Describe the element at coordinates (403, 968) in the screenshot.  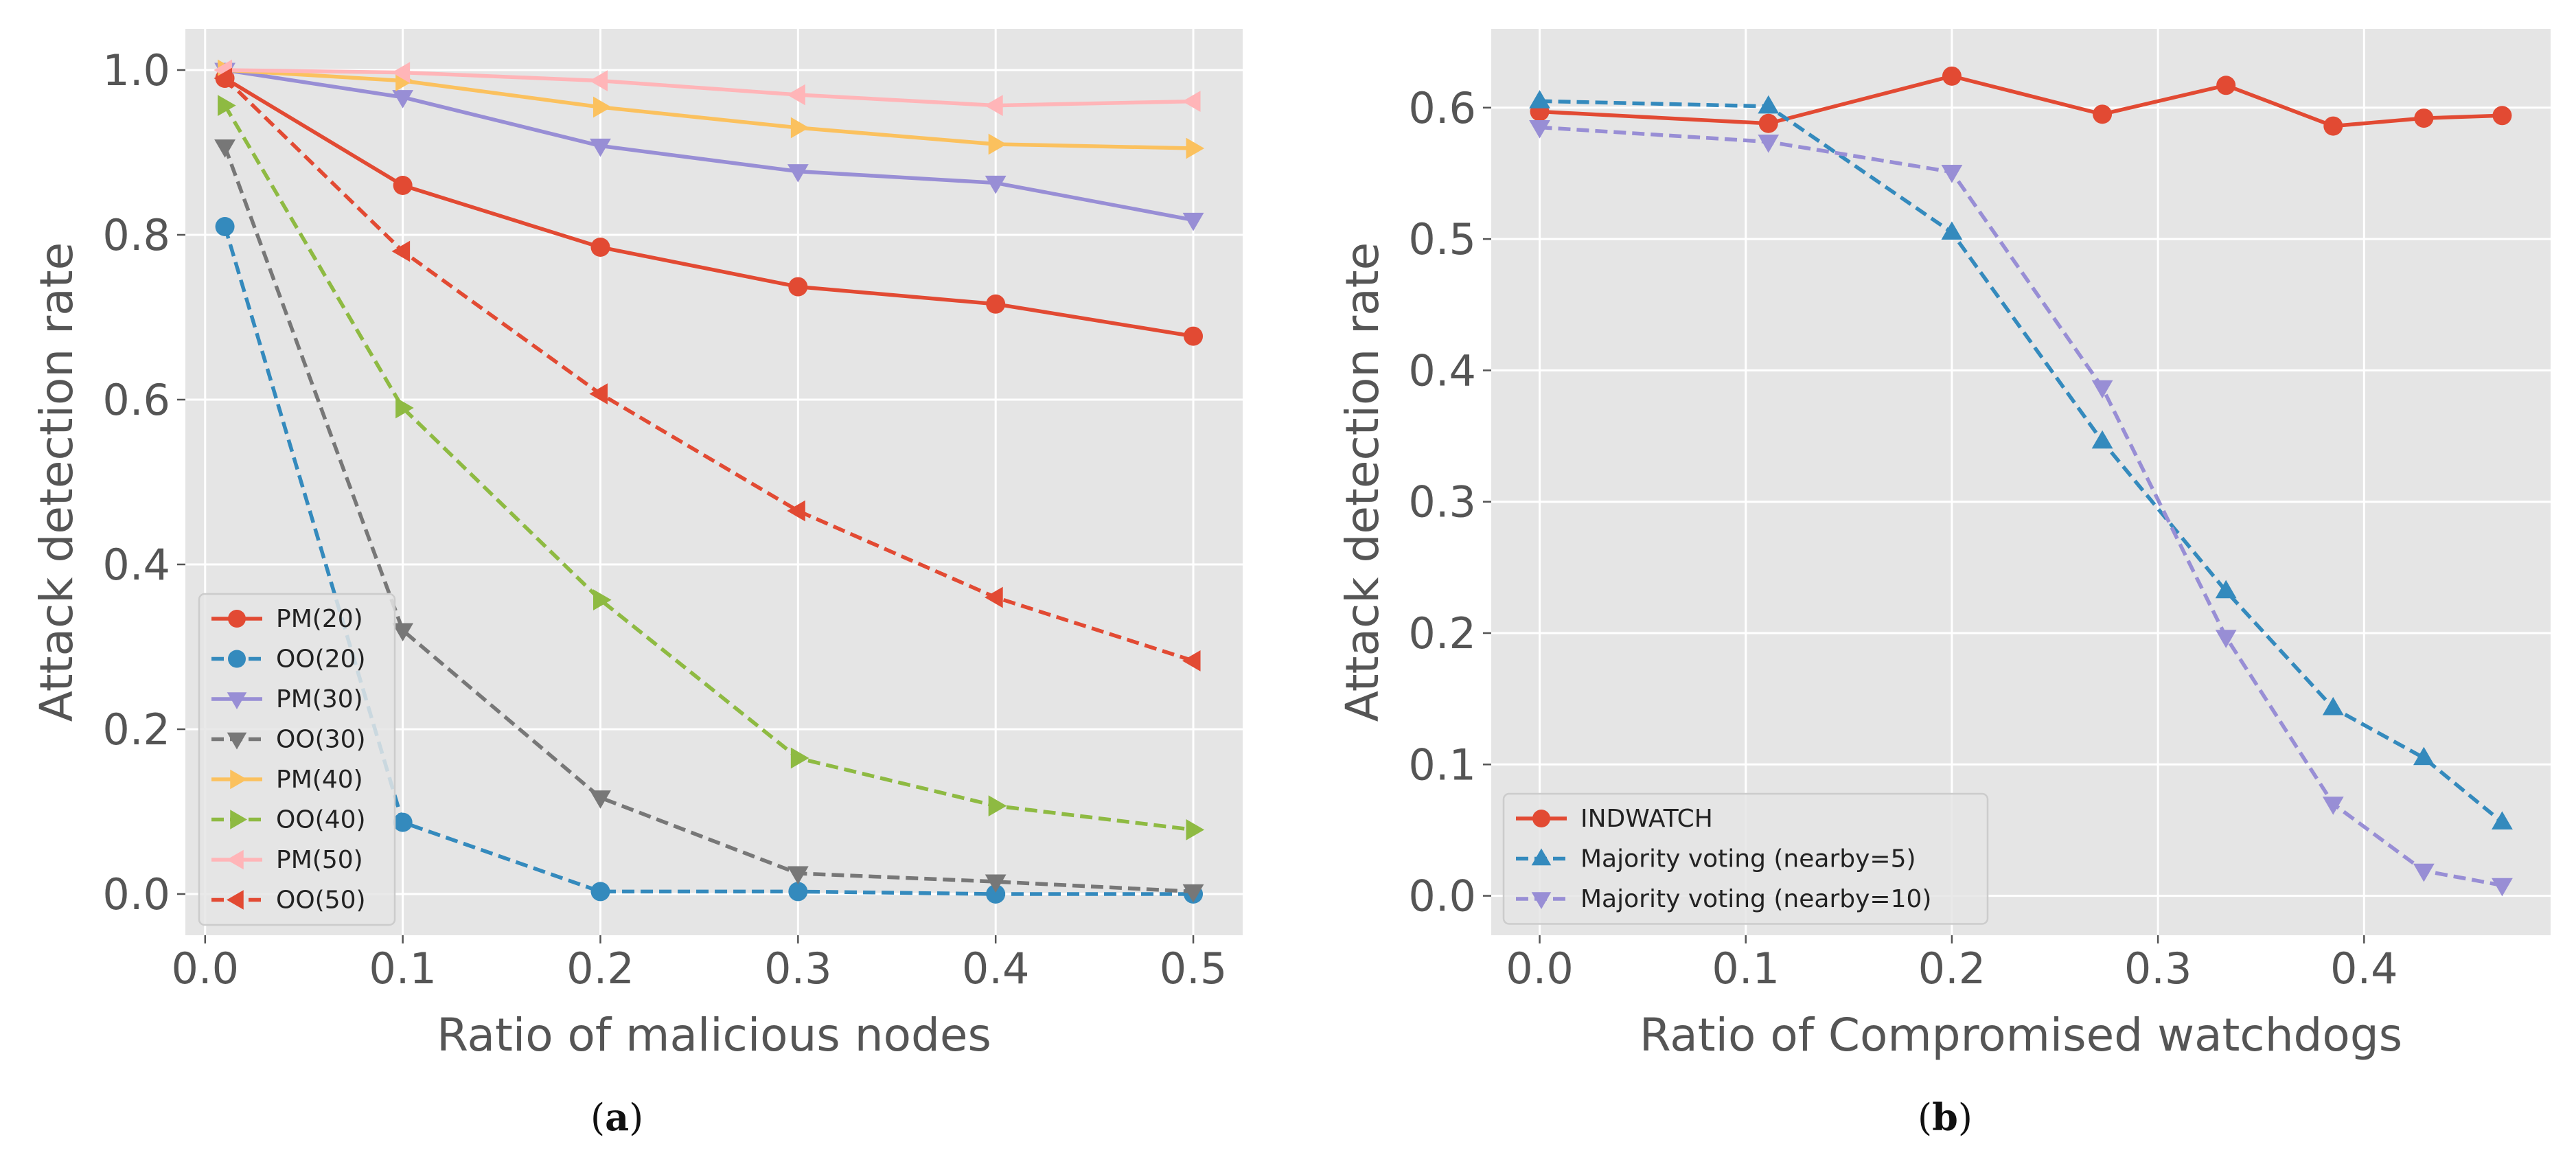
I see `x-tick-label: 0.1` at that location.